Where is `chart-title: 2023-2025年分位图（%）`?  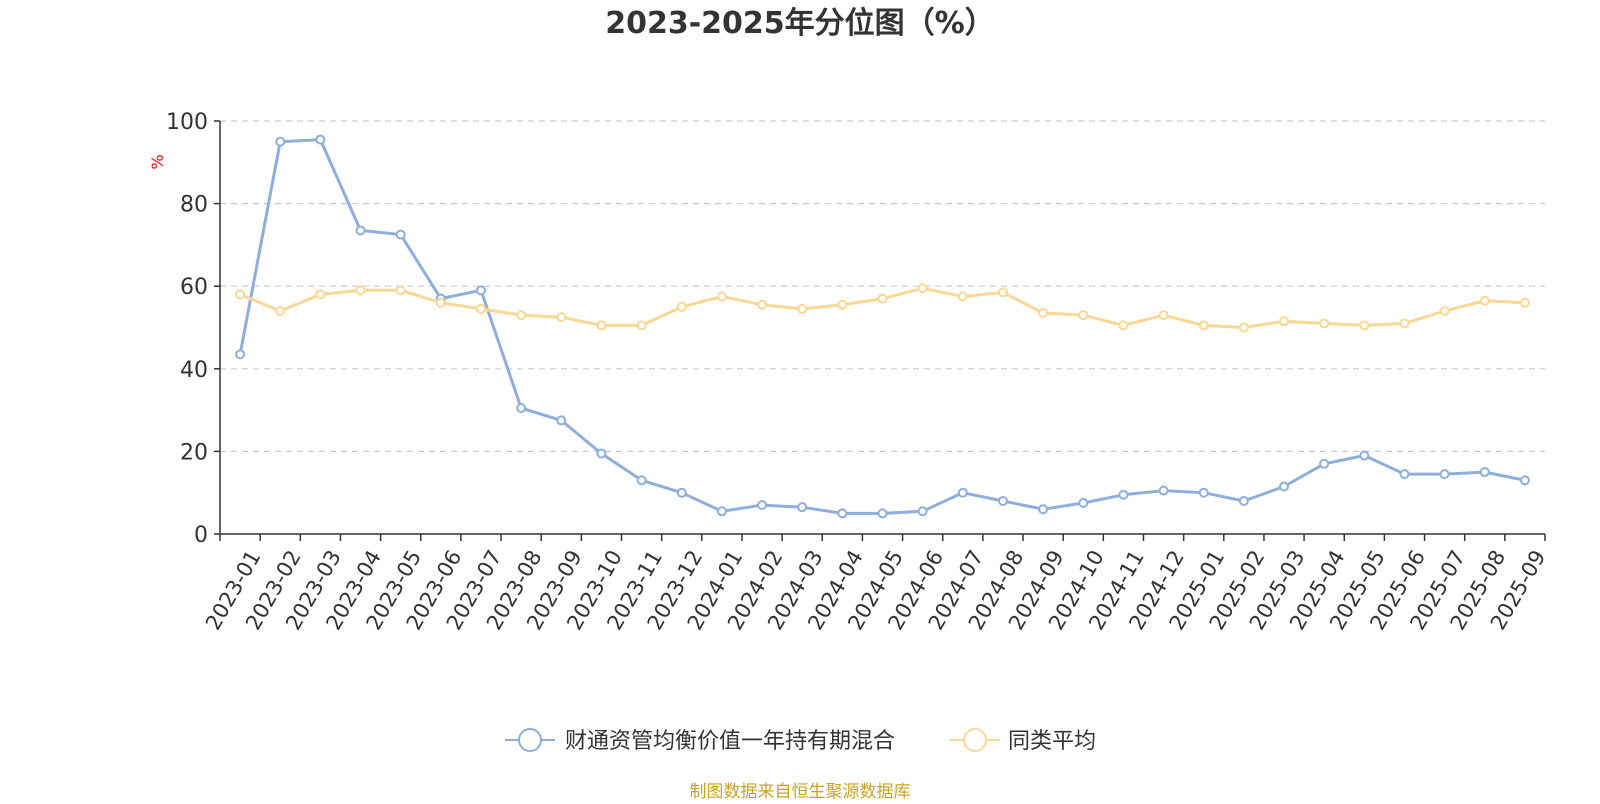 chart-title: 2023-2025年分位图（%） is located at coordinates (800, 23).